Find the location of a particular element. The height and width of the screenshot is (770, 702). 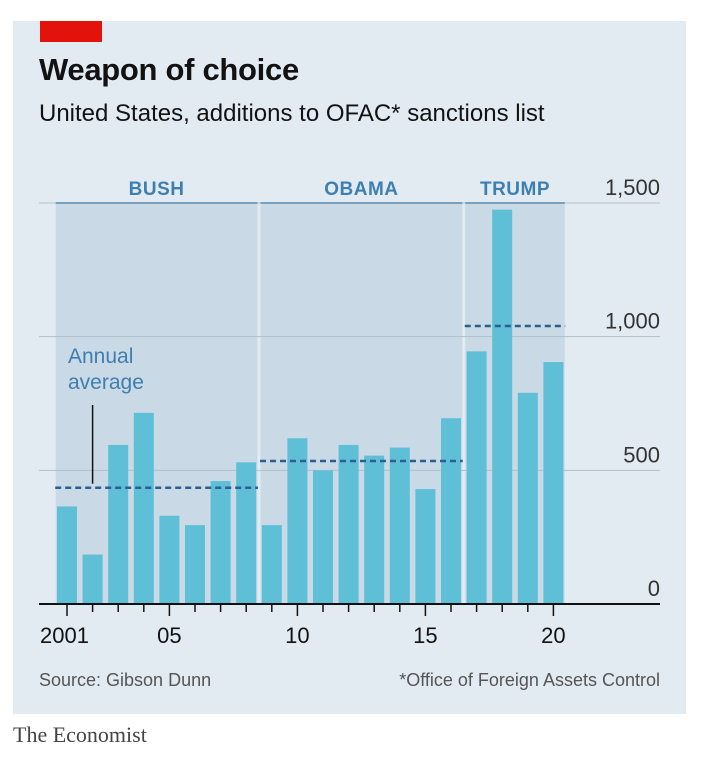

bar-2002 is located at coordinates (92, 579).